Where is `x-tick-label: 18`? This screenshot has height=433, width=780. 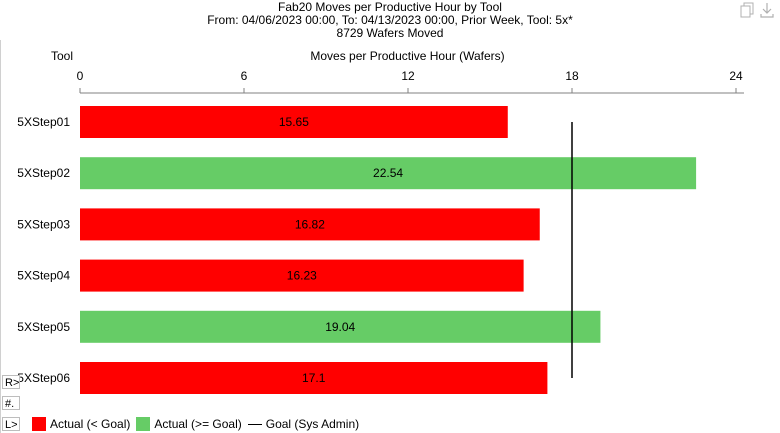
x-tick-label: 18 is located at coordinates (572, 76).